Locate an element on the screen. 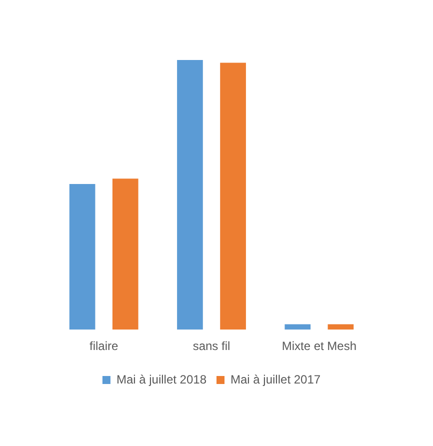 This screenshot has width=433, height=446. legend-label: Mai à juillet 2017 is located at coordinates (275, 379).